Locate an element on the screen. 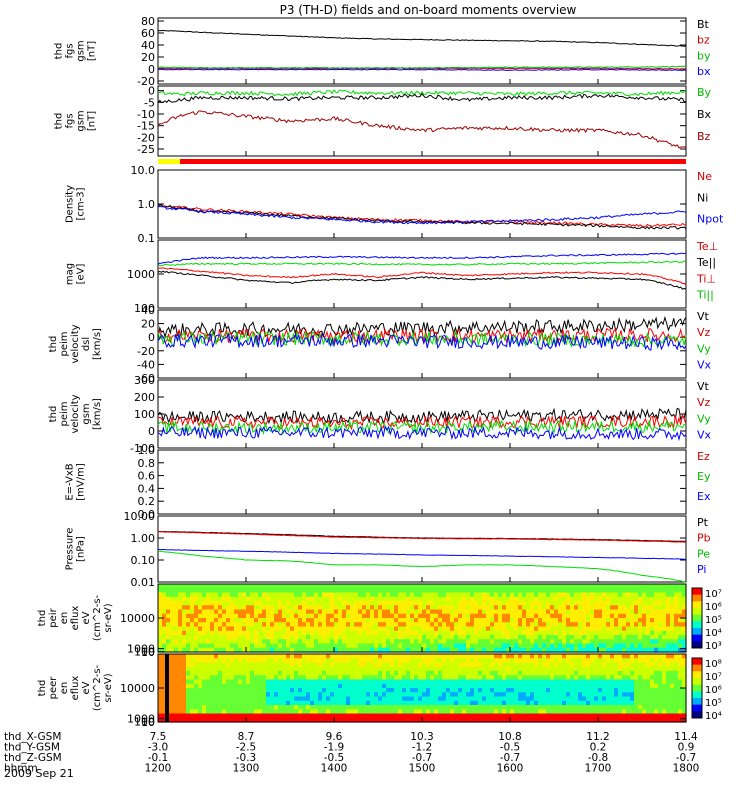 This screenshot has width=750, height=804. y-tick-label: 60 is located at coordinates (148, 33).